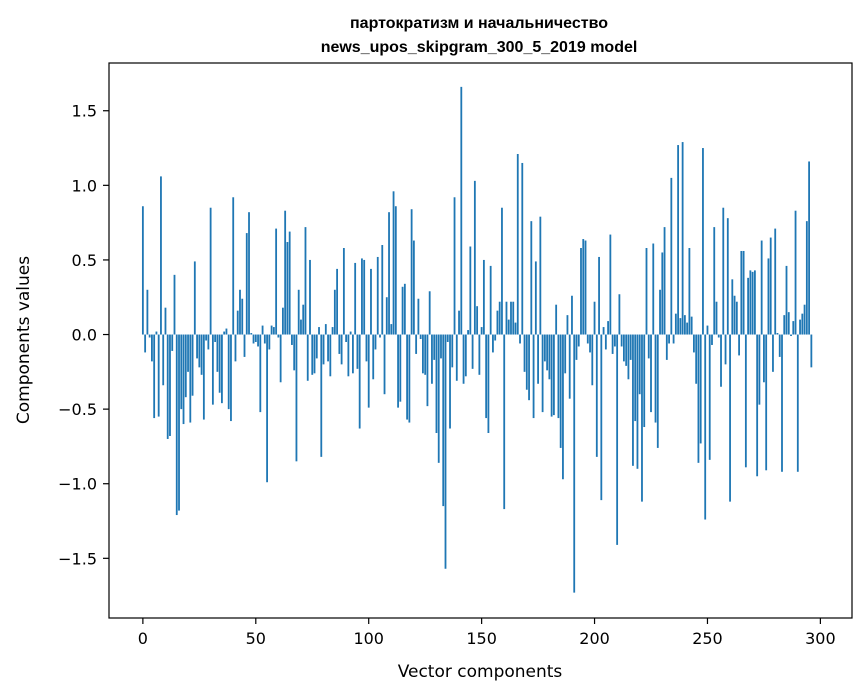 The height and width of the screenshot is (696, 867). Describe the element at coordinates (368, 638) in the screenshot. I see `x-tick-label: 100` at that location.